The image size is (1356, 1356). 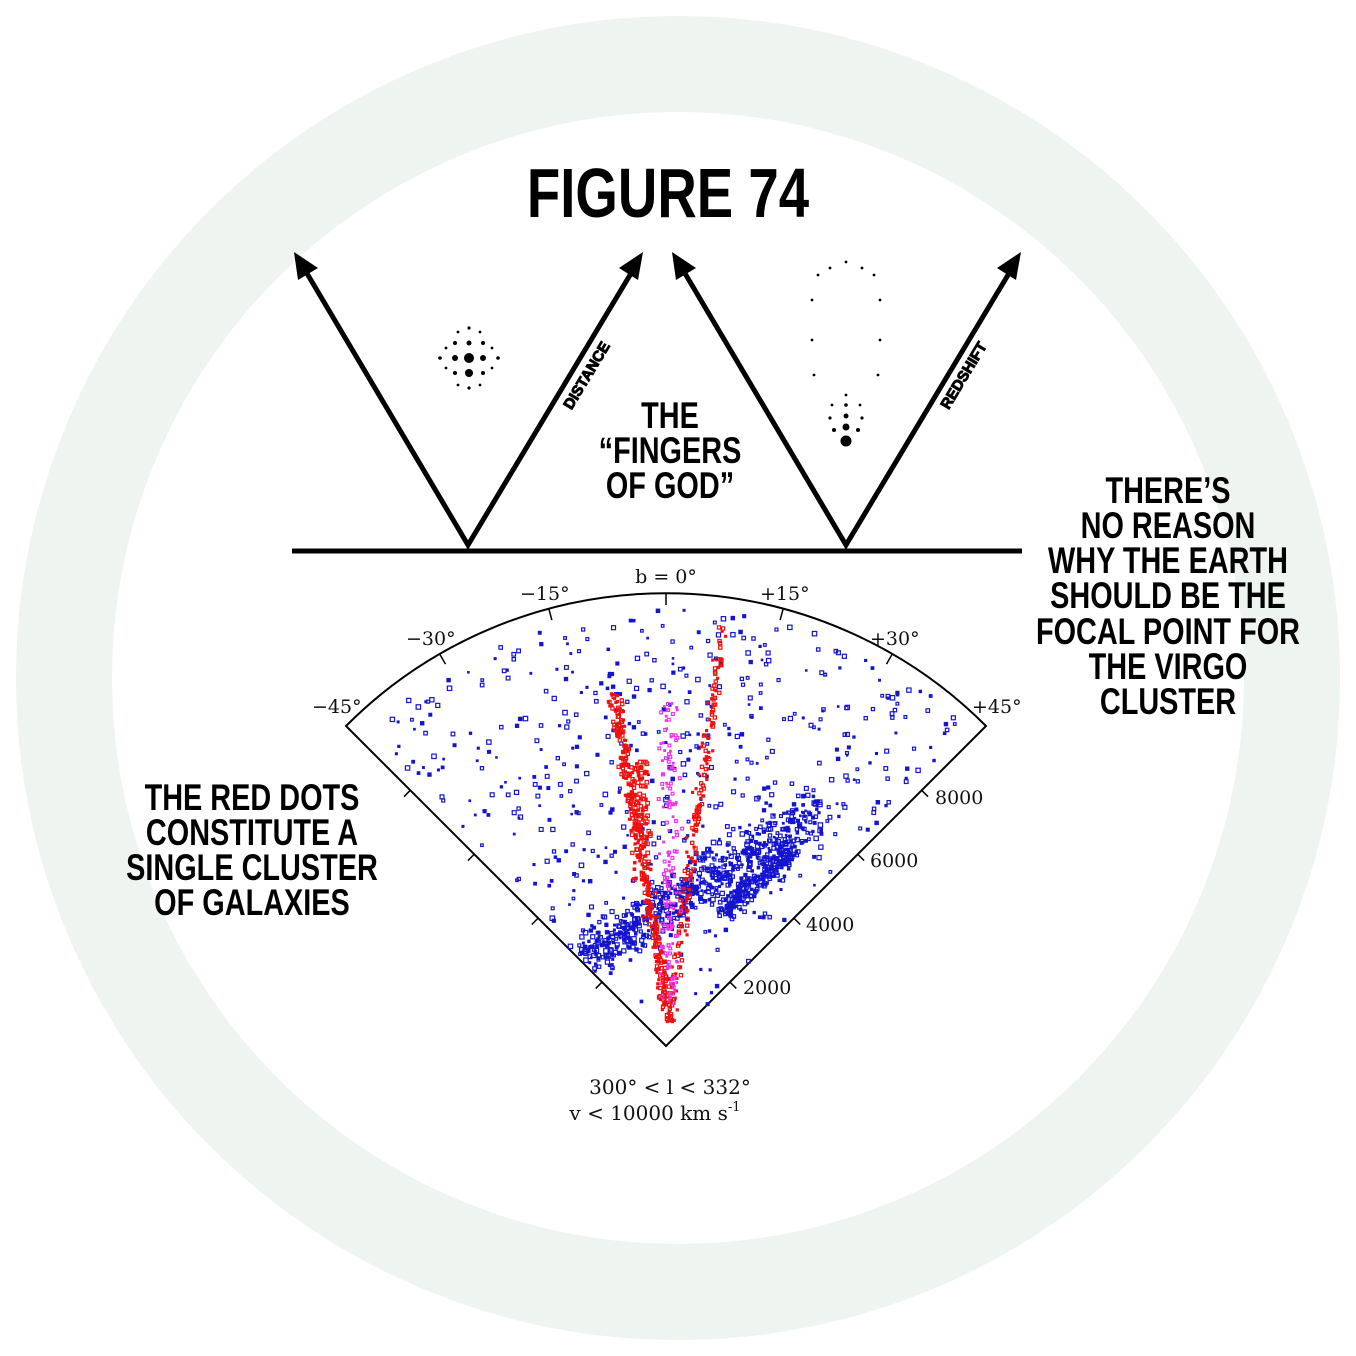 What do you see at coordinates (889, 659) in the screenshot?
I see `arc-tick` at bounding box center [889, 659].